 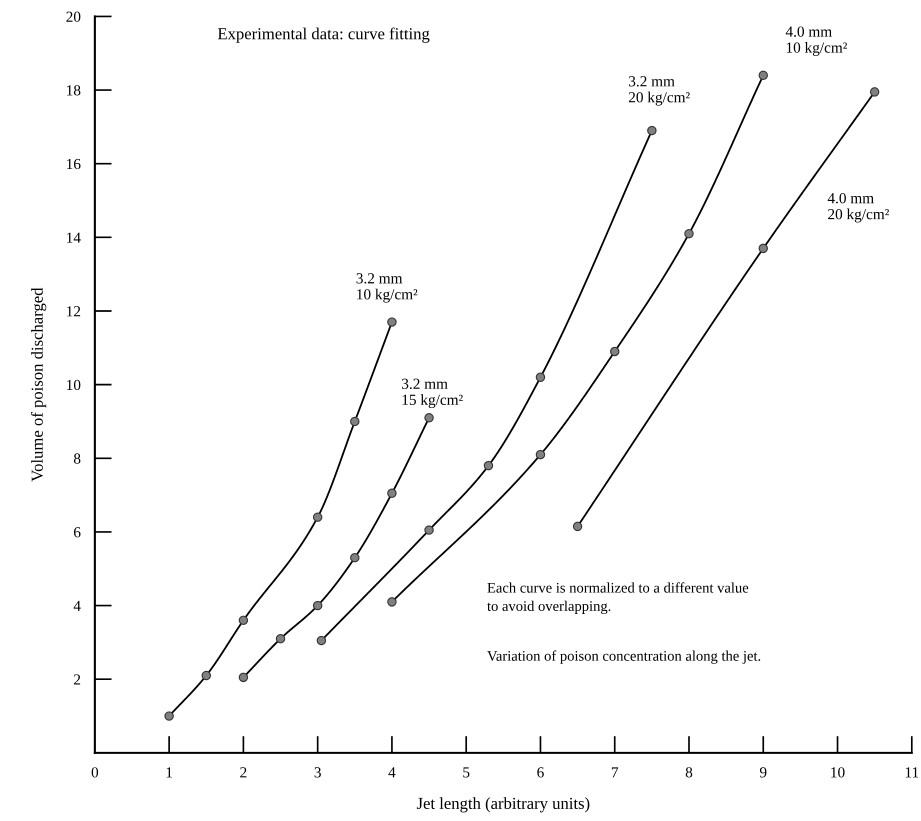 I want to click on x-tick-label: 7, so click(x=615, y=772).